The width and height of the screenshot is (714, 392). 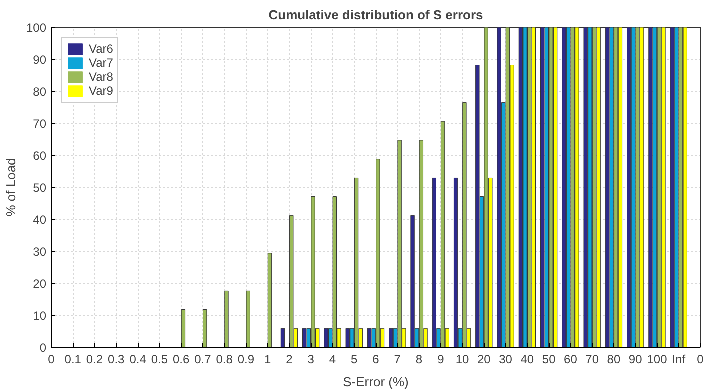 What do you see at coordinates (376, 382) in the screenshot?
I see `x-axis-title: S-Error (%)` at bounding box center [376, 382].